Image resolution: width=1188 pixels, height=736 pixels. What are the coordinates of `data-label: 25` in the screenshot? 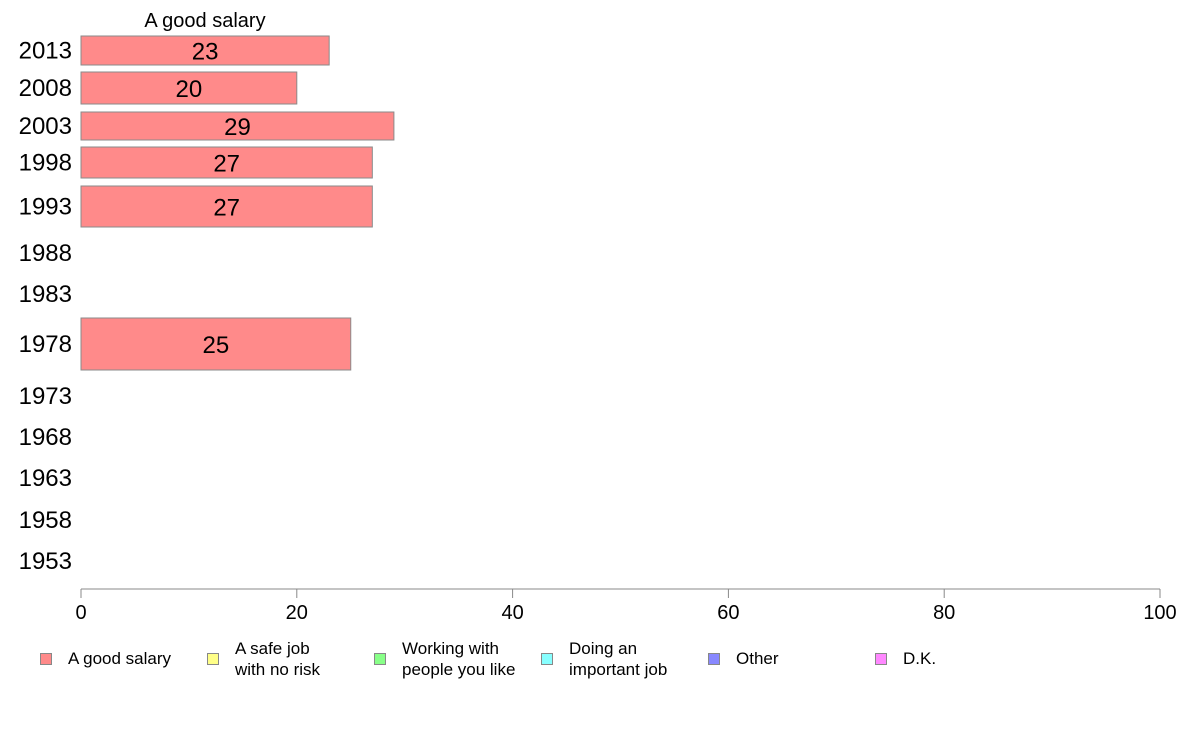 It's located at (216, 345).